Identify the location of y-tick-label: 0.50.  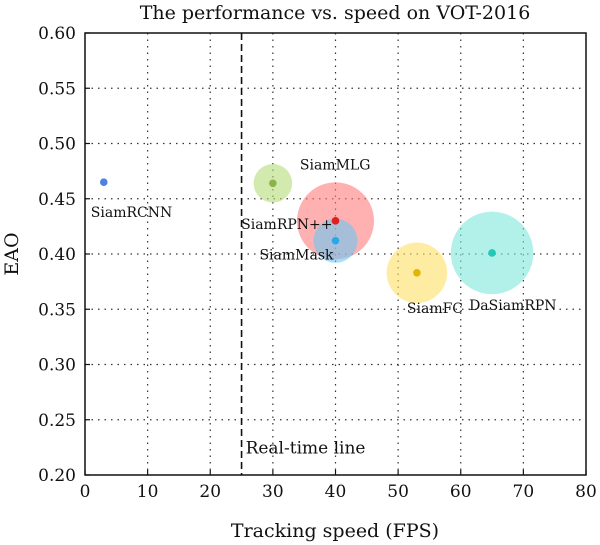
(57, 145).